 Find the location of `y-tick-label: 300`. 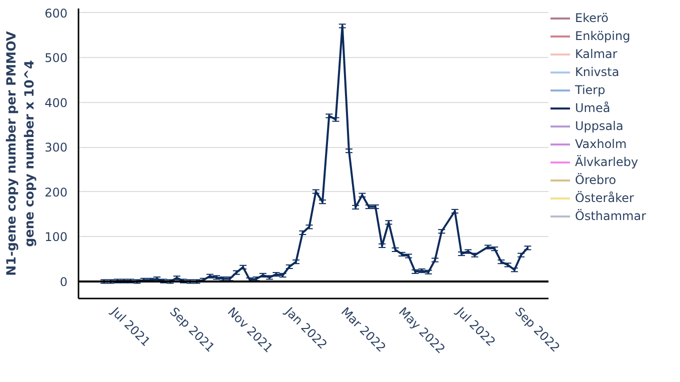

y-tick-label: 300 is located at coordinates (56, 147).